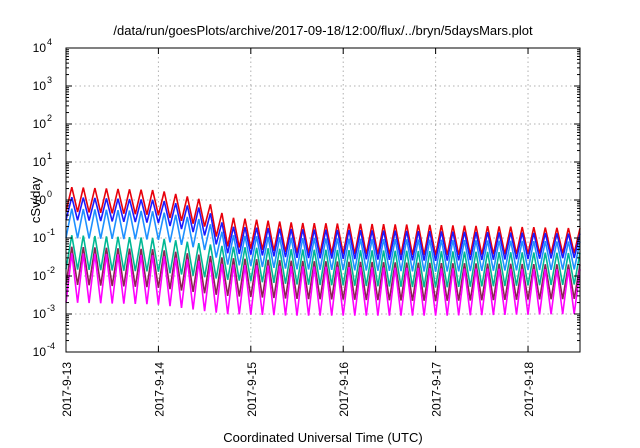 Image resolution: width=640 pixels, height=448 pixels. Describe the element at coordinates (49, 194) in the screenshot. I see `y-tick-exponent: 0` at that location.